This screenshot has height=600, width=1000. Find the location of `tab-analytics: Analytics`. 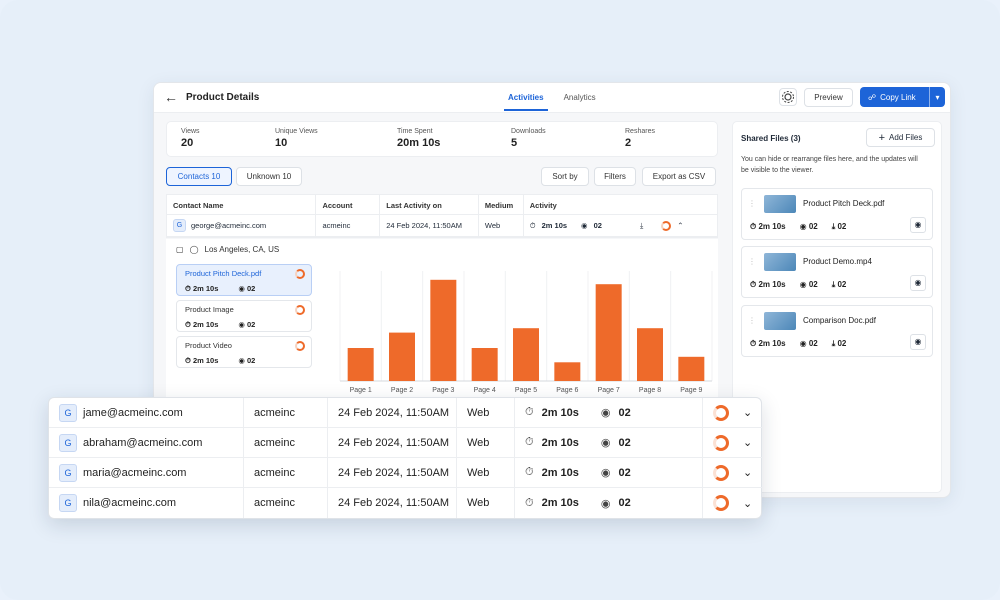

tab-analytics: Analytics is located at coordinates (579, 97).